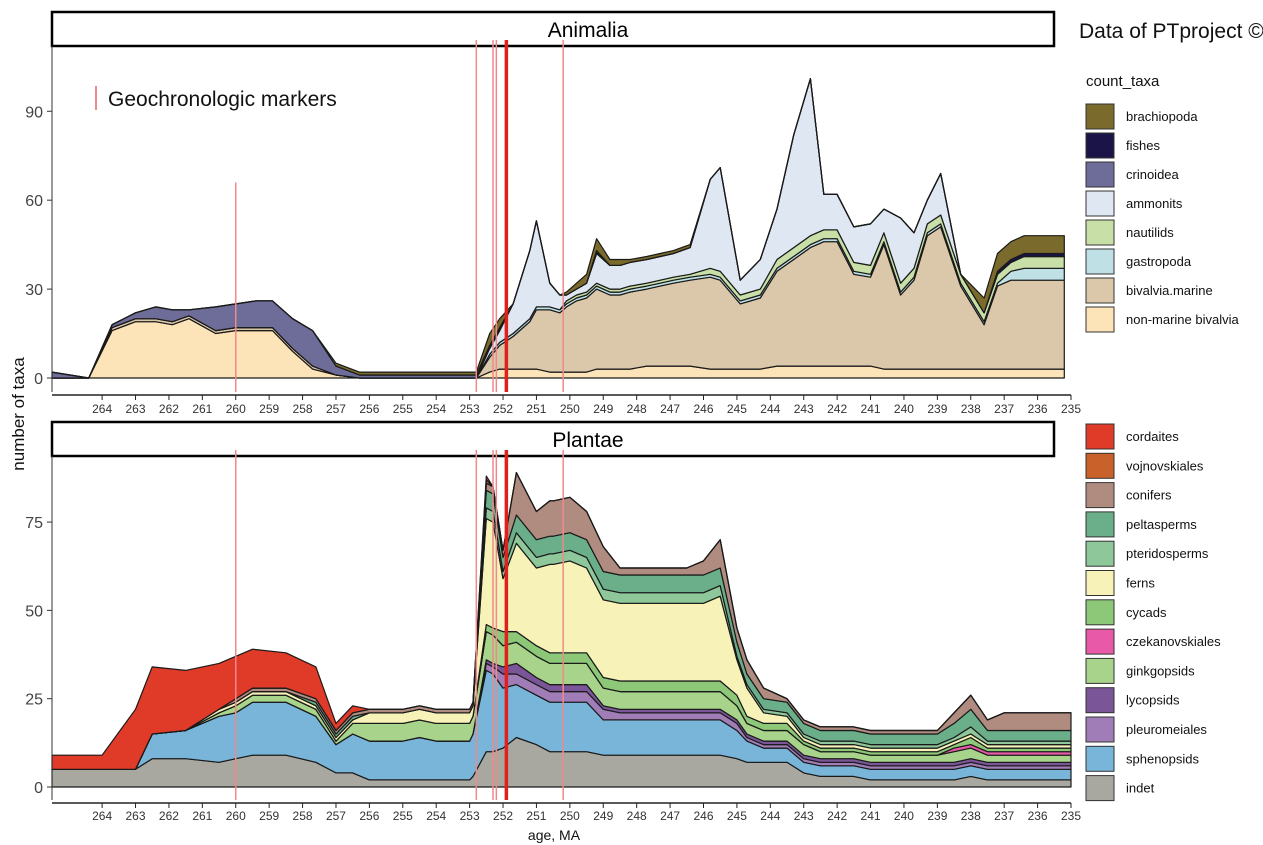  I want to click on legend-label: sphenopsids, so click(1162, 758).